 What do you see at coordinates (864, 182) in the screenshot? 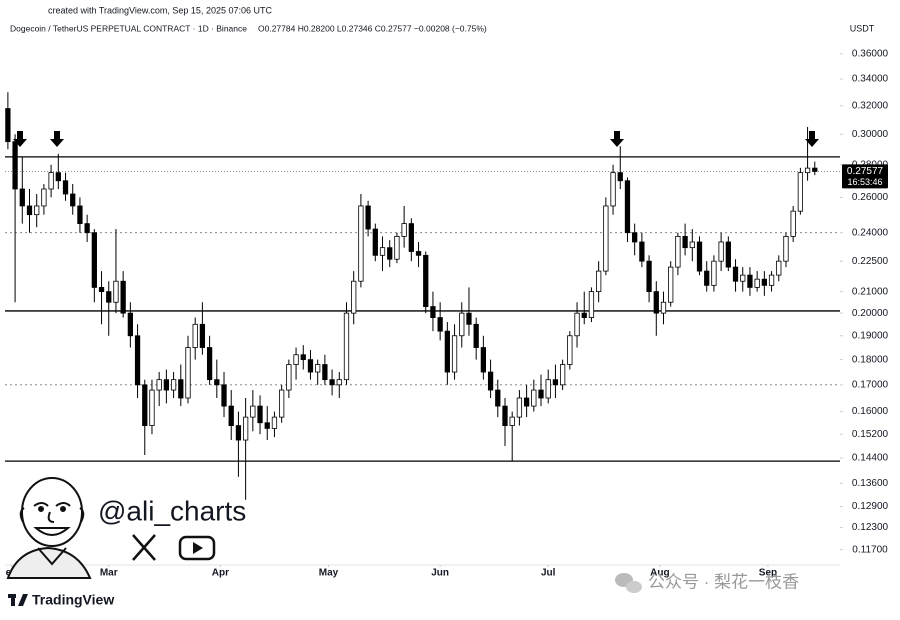
I see `countdown-label: 16:53:46` at bounding box center [864, 182].